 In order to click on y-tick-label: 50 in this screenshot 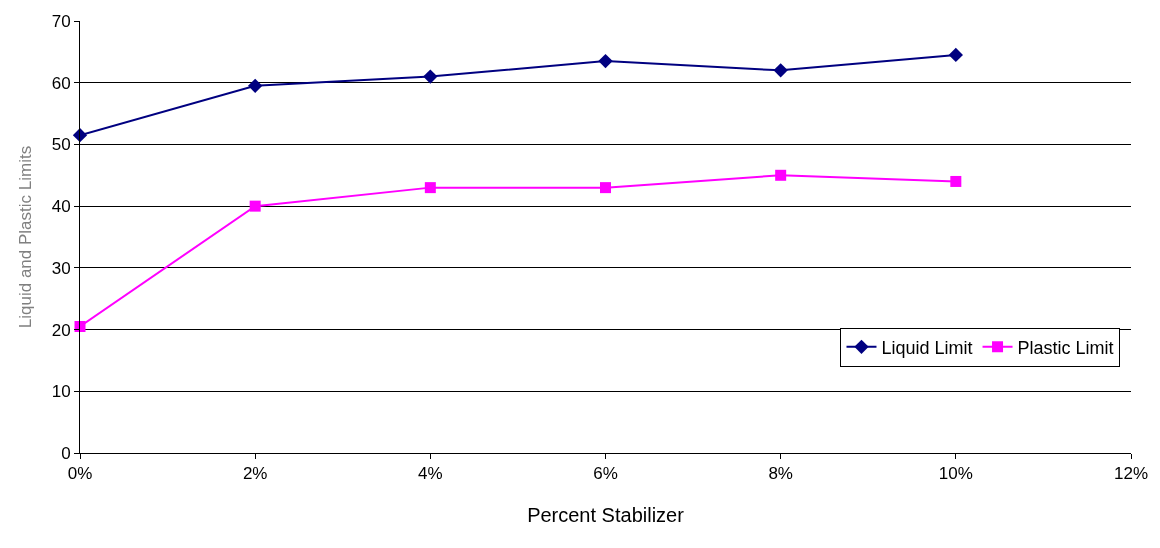, I will do `click(61, 145)`.